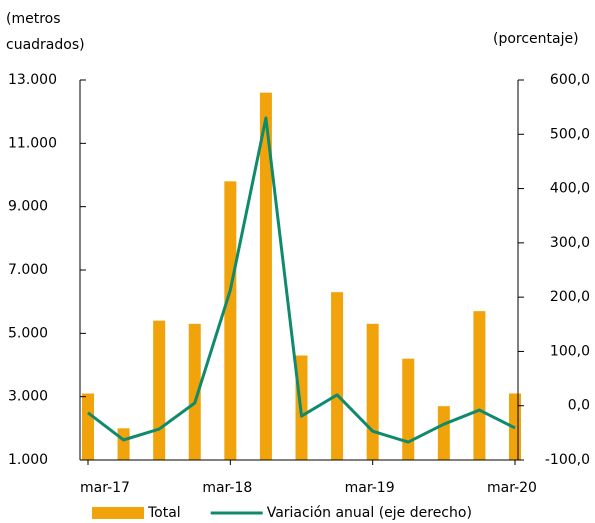  Describe the element at coordinates (370, 488) in the screenshot. I see `x-tick-label: mar-19` at that location.